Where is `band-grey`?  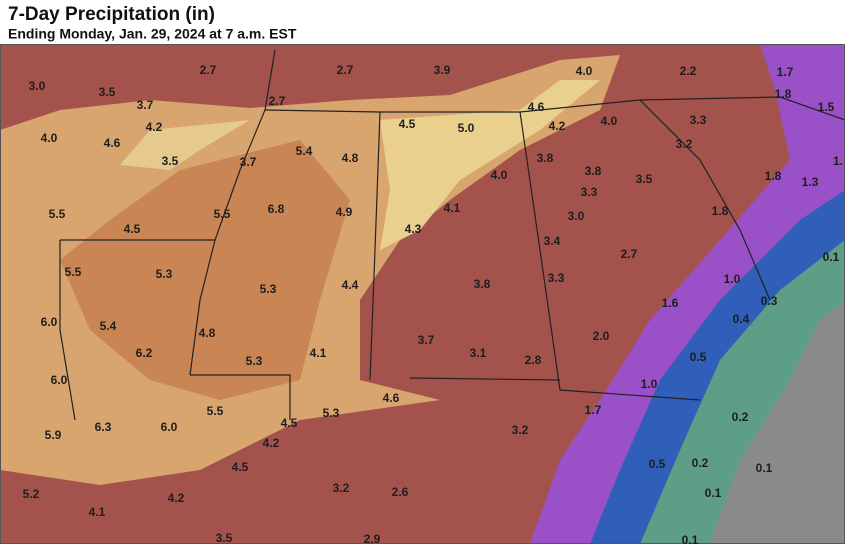 band-grey is located at coordinates (777, 422).